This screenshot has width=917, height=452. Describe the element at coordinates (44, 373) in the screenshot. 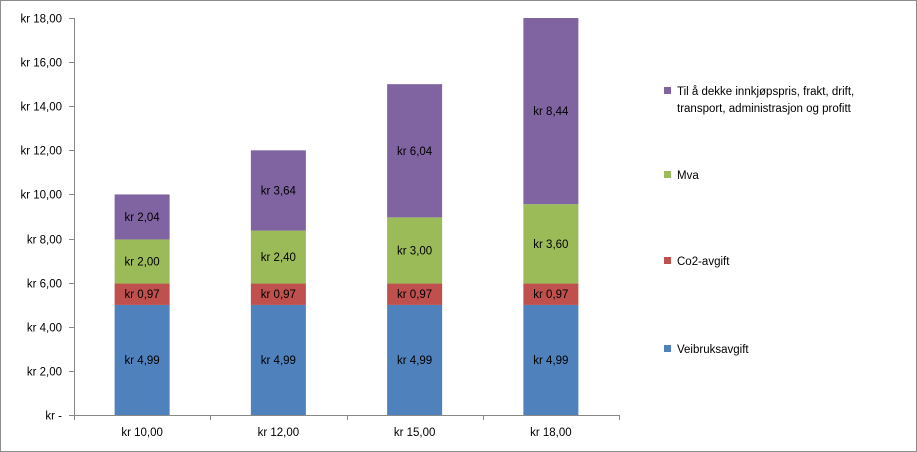

I see `y-tick-label: kr 2,00` at that location.